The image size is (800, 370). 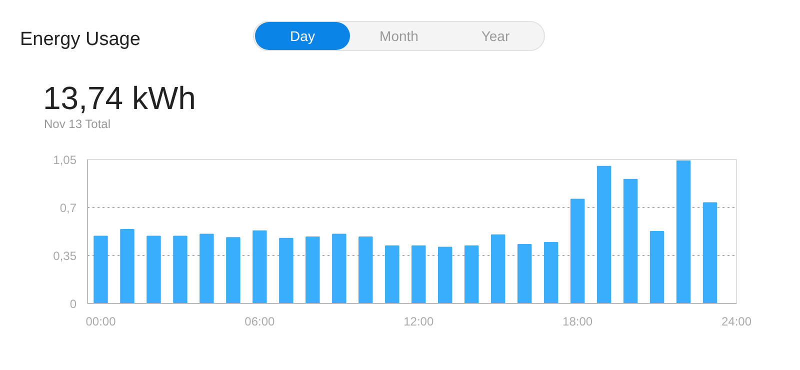 I want to click on x-tick-label: 18:00, so click(x=577, y=321).